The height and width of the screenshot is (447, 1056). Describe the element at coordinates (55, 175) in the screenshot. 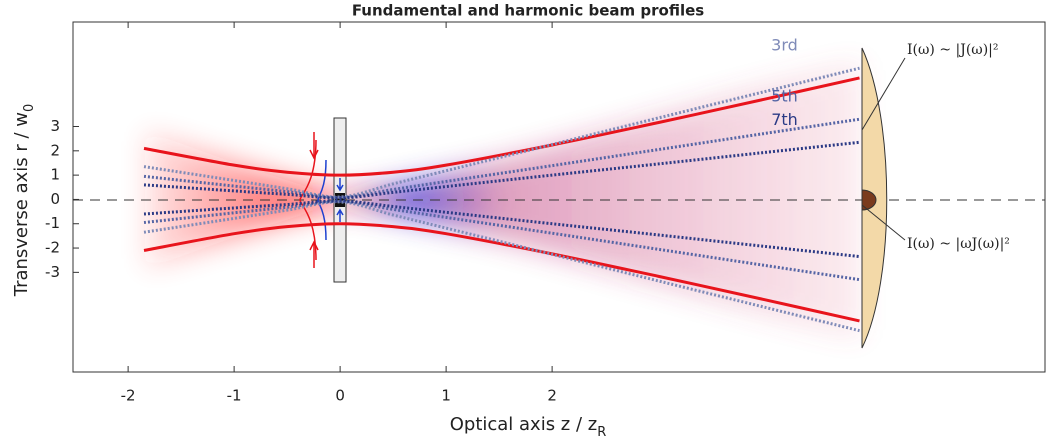

I see `y-tick-label: 1` at that location.